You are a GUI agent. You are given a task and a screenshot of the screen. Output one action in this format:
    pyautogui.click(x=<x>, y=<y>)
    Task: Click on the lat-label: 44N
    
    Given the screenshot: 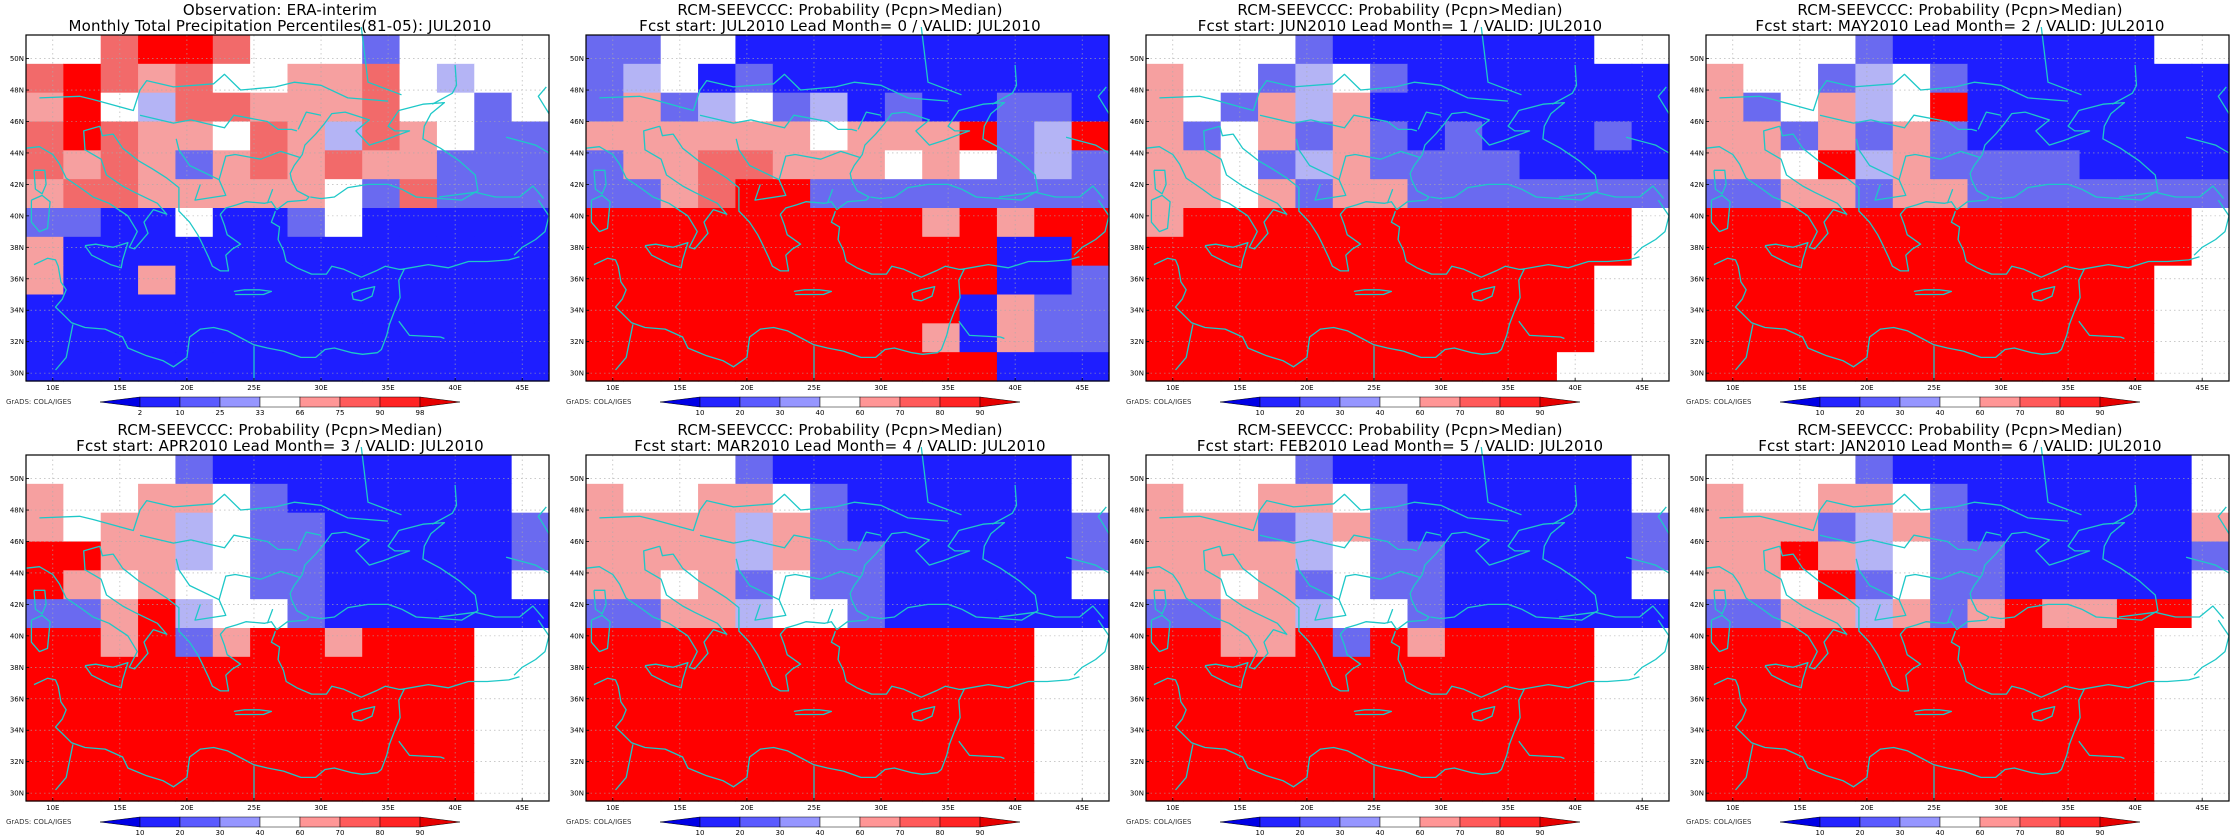 What is the action you would take?
    pyautogui.click(x=1697, y=153)
    